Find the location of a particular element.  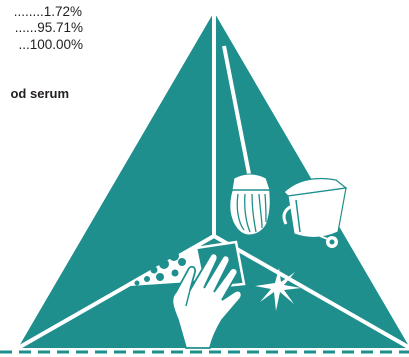

sparkle-icon is located at coordinates (278, 289).